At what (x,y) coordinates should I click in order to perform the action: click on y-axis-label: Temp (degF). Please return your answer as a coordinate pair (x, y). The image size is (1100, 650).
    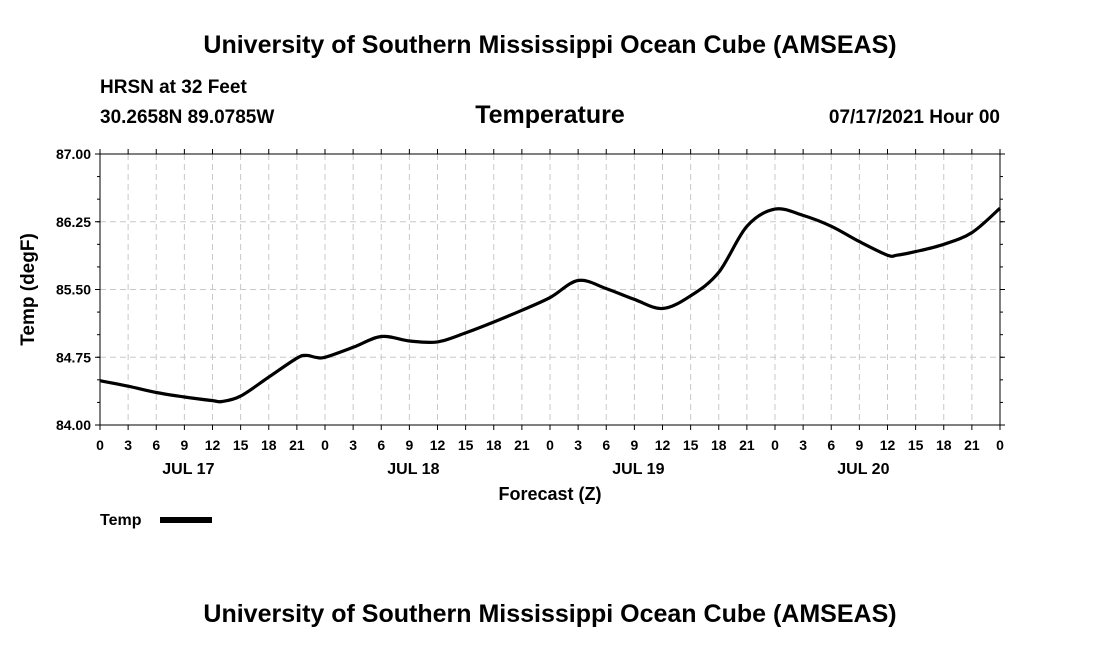
    Looking at the image, I should click on (28, 289).